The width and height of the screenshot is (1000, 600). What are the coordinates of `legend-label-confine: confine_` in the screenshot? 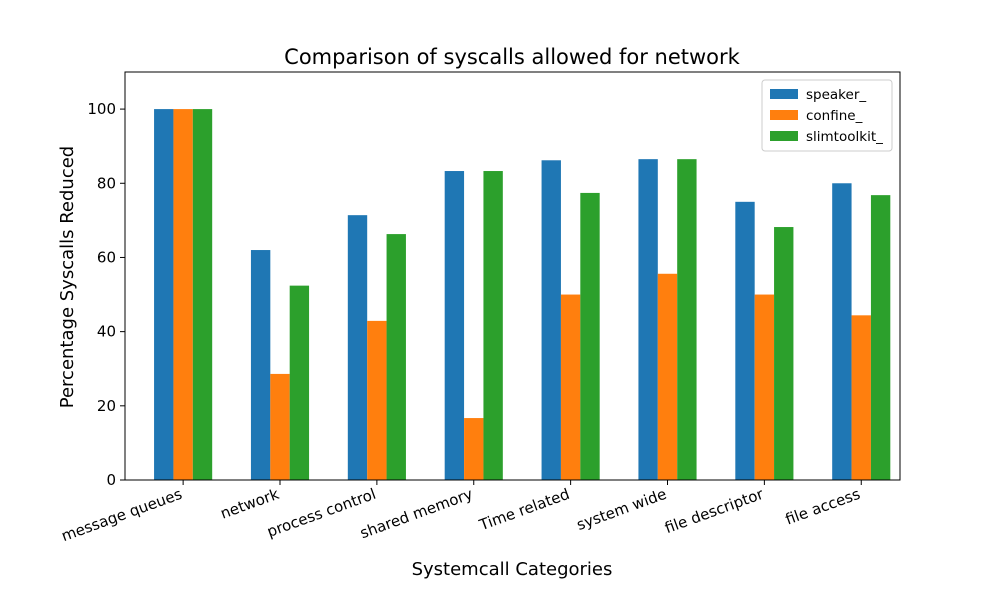 It's located at (834, 116).